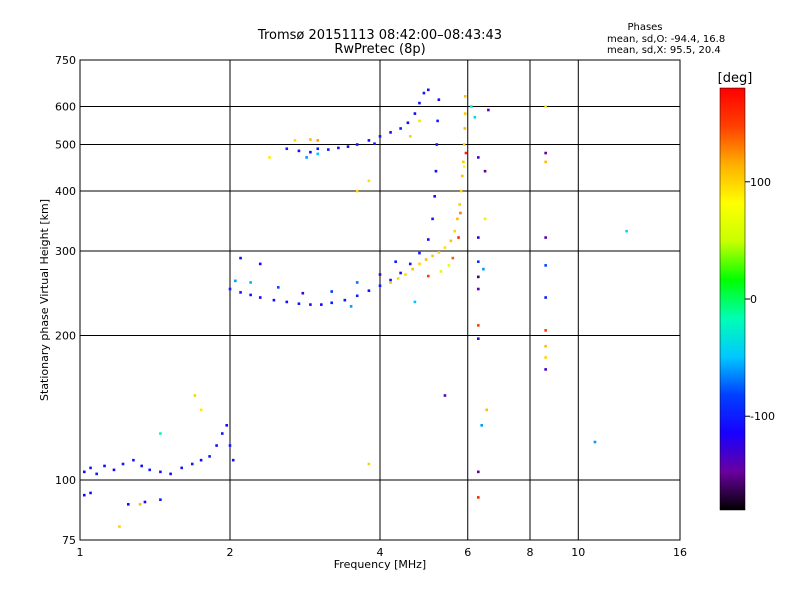 The height and width of the screenshot is (600, 800). What do you see at coordinates (664, 50) in the screenshot?
I see `phase-box-line-x: mean, sd,X: 95.5, 20.4` at bounding box center [664, 50].